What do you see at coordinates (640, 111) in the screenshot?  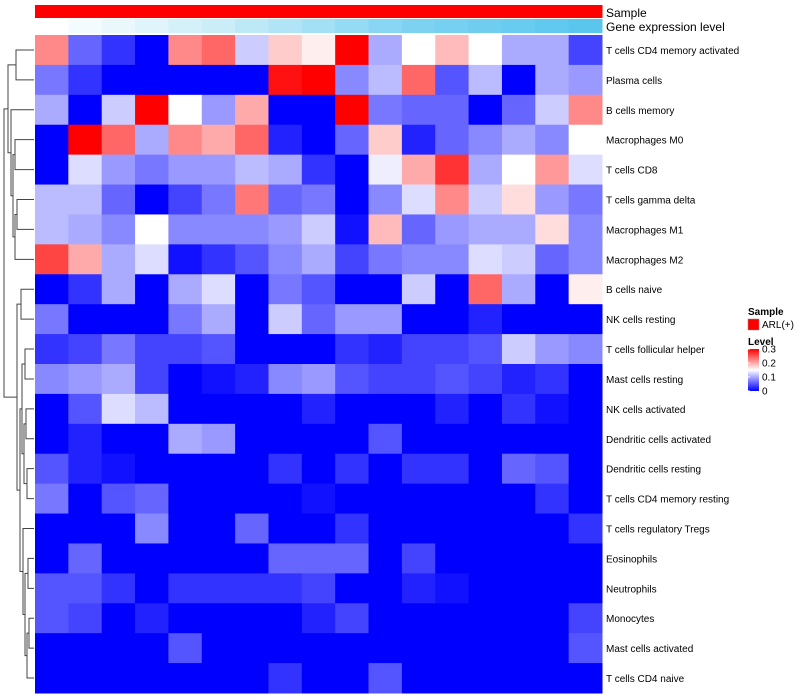 I see `row-label: B cells memory` at bounding box center [640, 111].